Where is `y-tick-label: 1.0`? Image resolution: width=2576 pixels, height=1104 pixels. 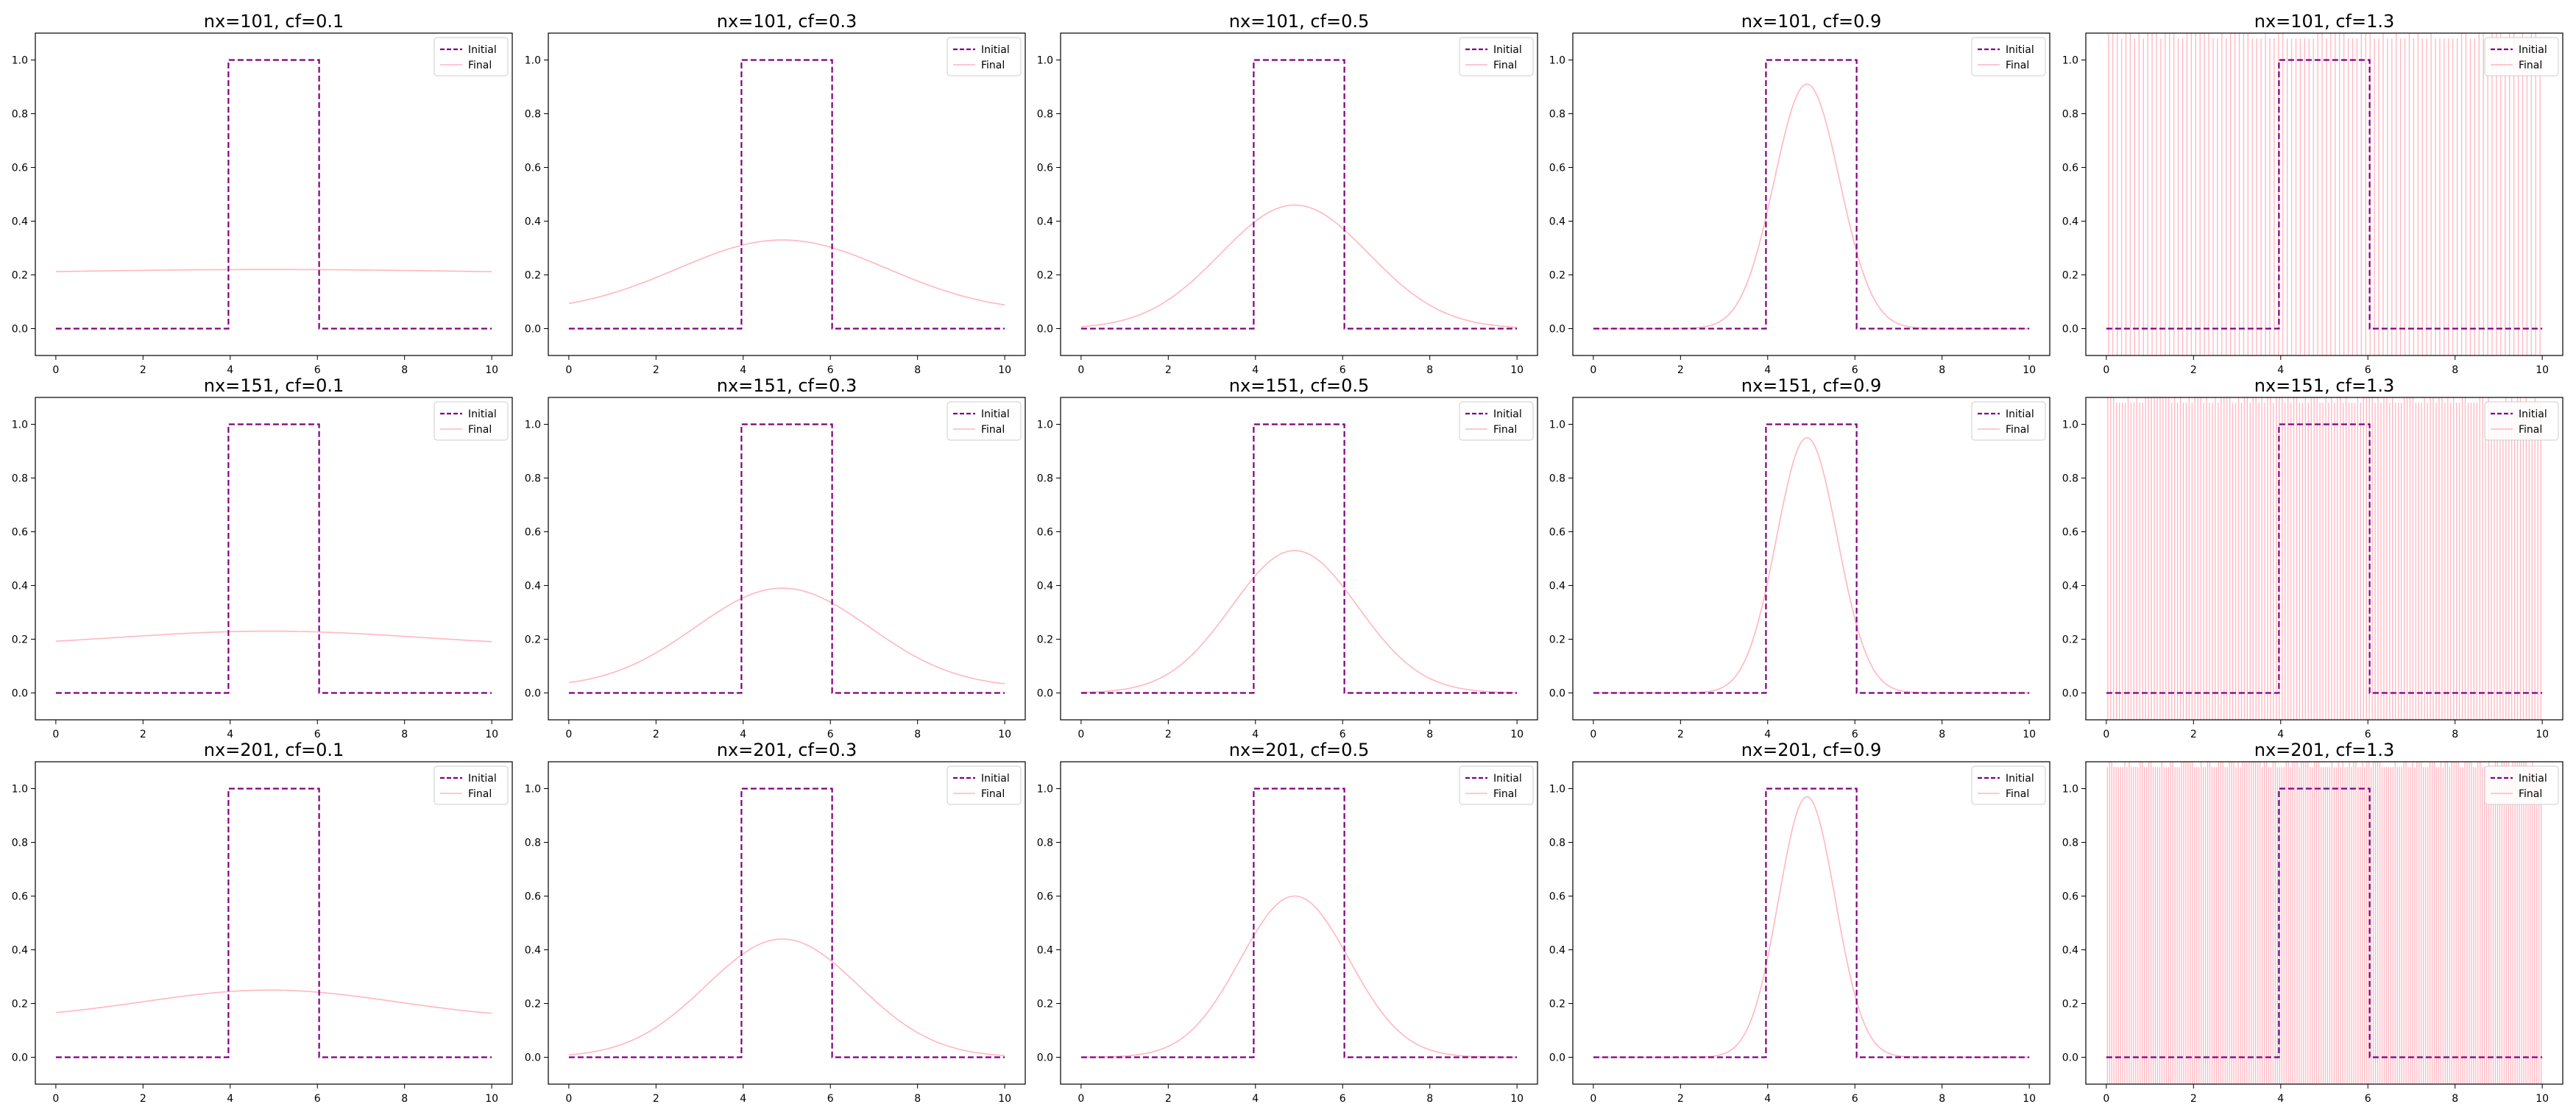 y-tick-label: 1.0 is located at coordinates (1557, 790).